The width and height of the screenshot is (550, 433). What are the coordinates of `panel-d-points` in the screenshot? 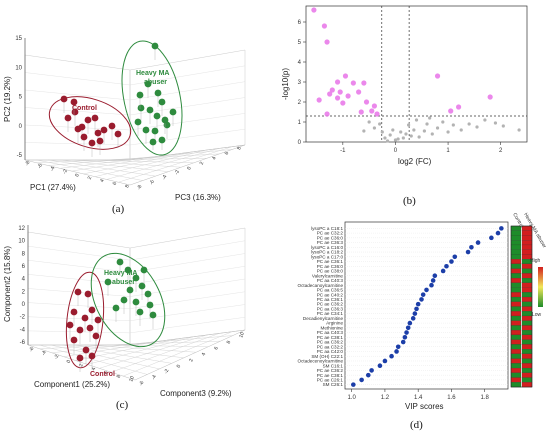 It's located at (427, 306).